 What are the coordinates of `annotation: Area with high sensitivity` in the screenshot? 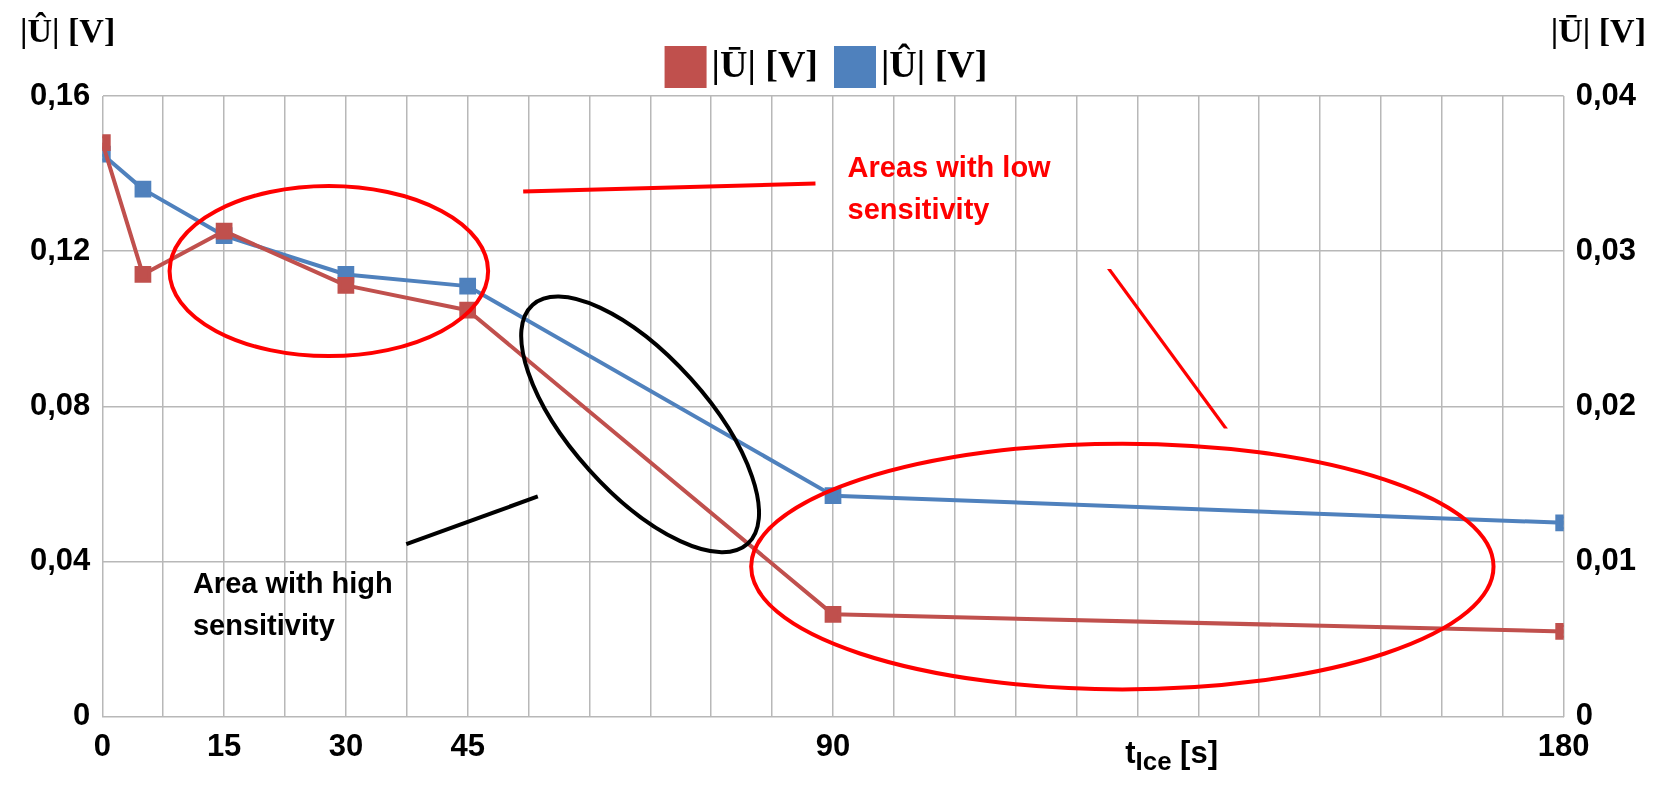 It's located at (293, 604).